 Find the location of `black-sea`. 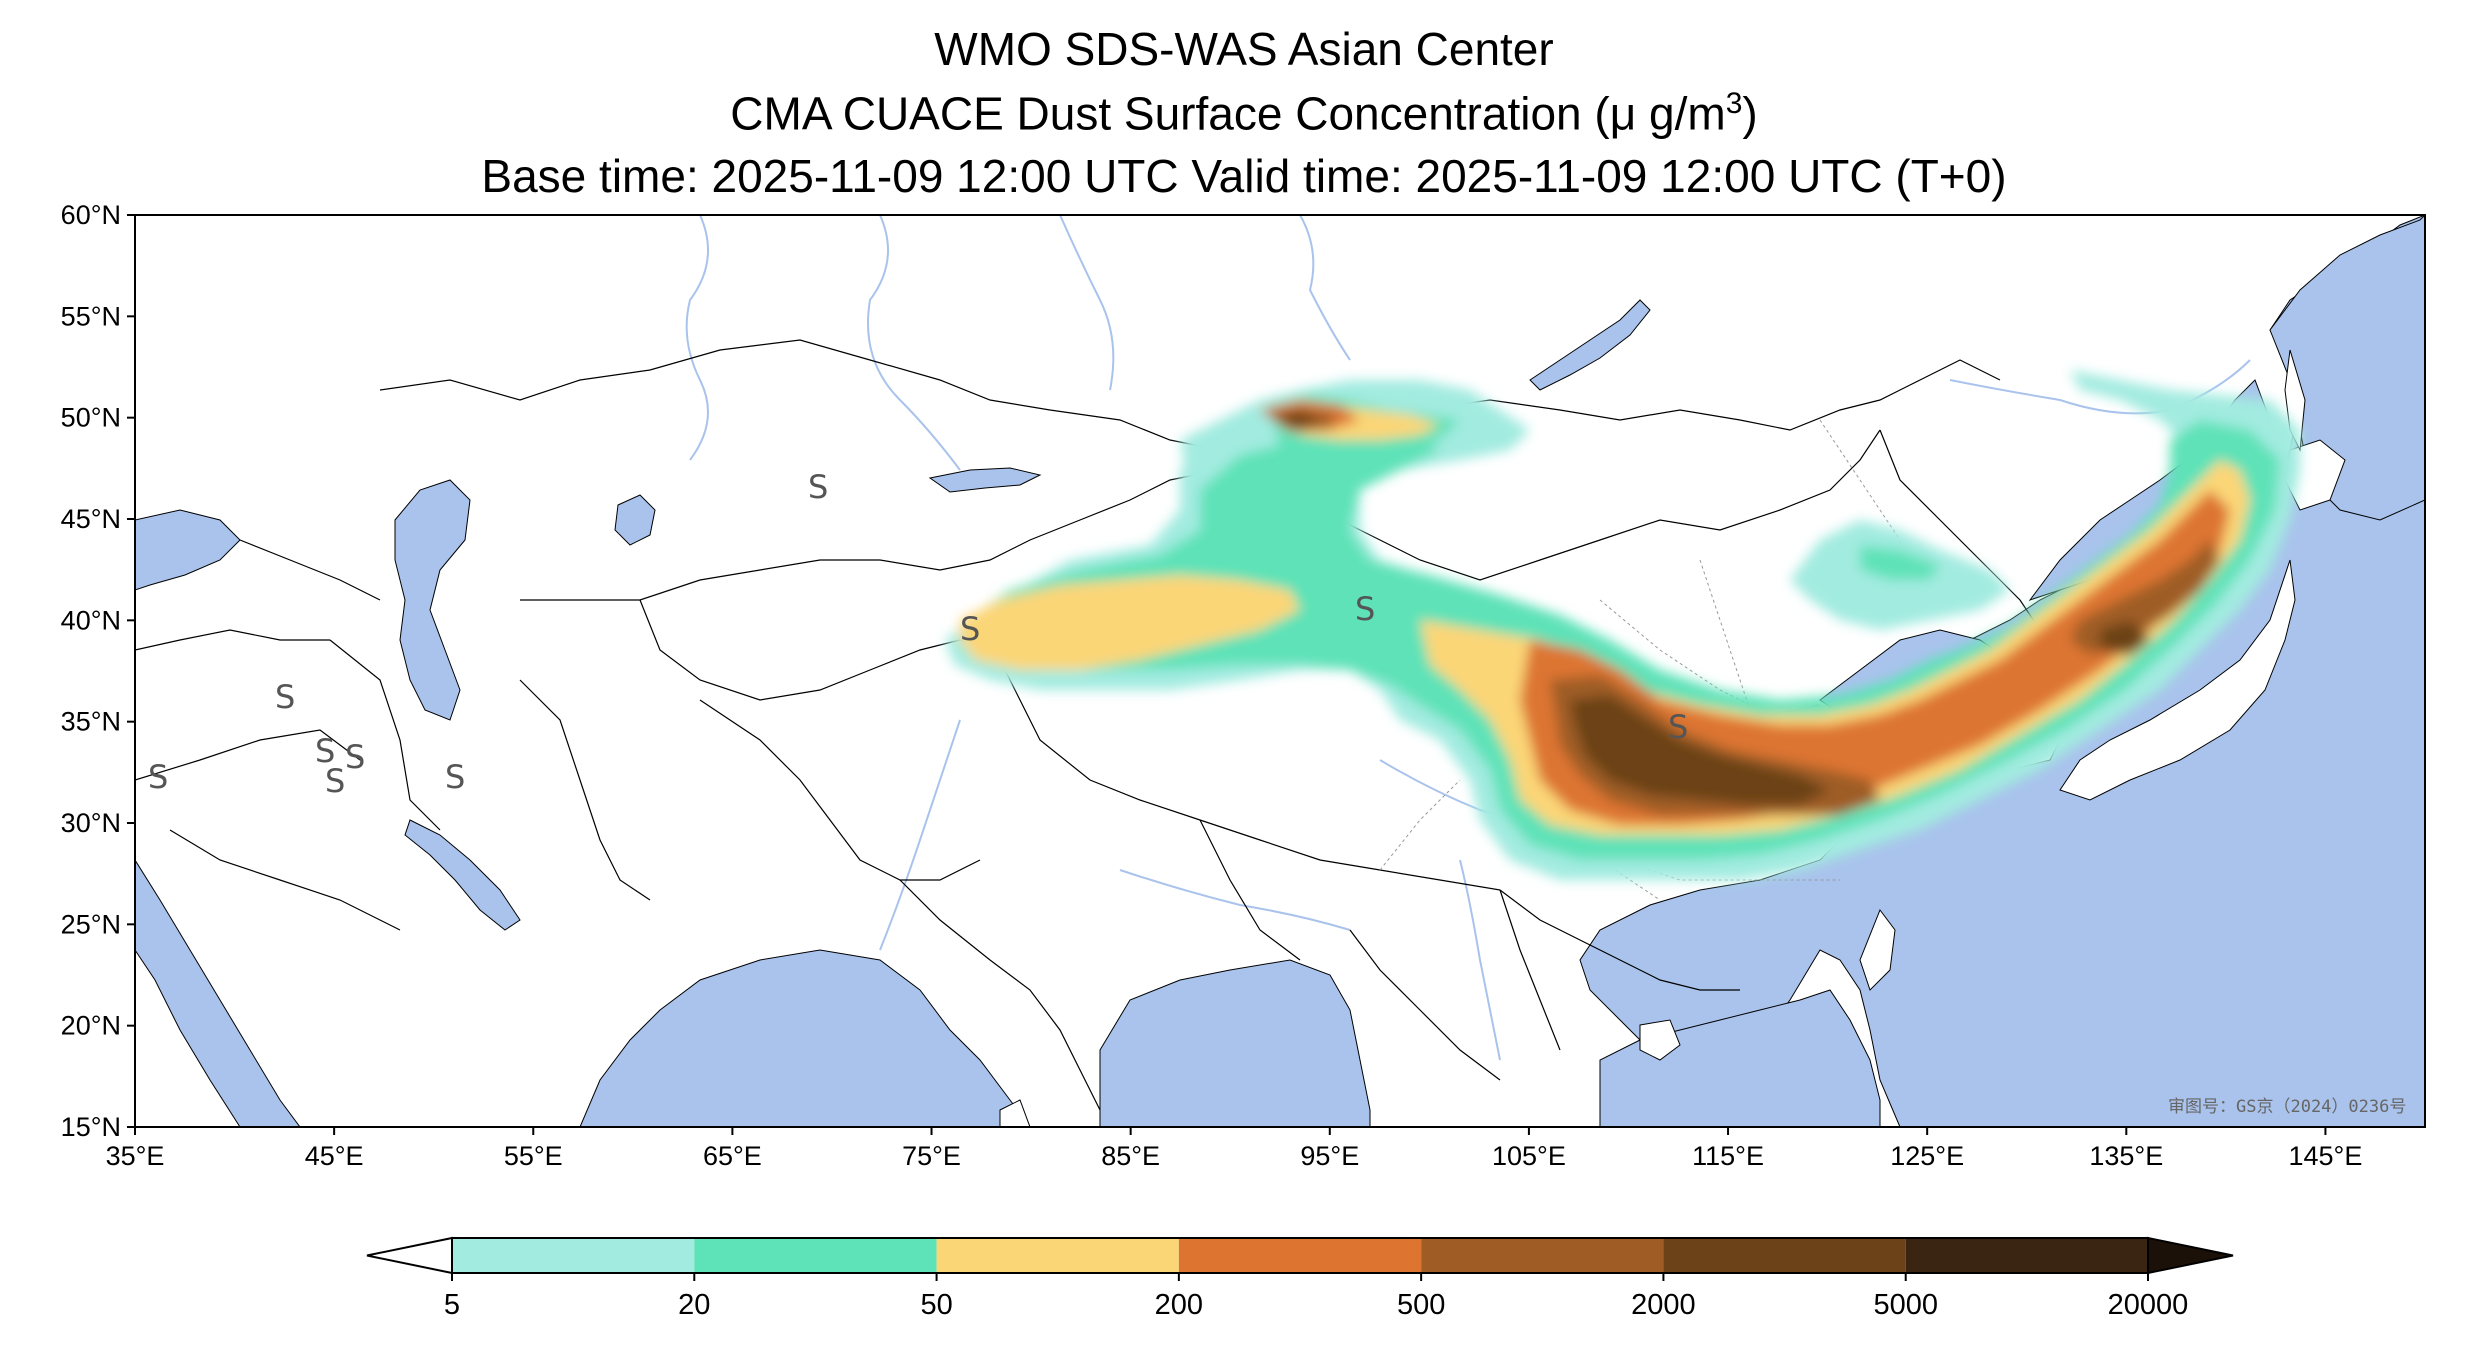

black-sea is located at coordinates (188, 550).